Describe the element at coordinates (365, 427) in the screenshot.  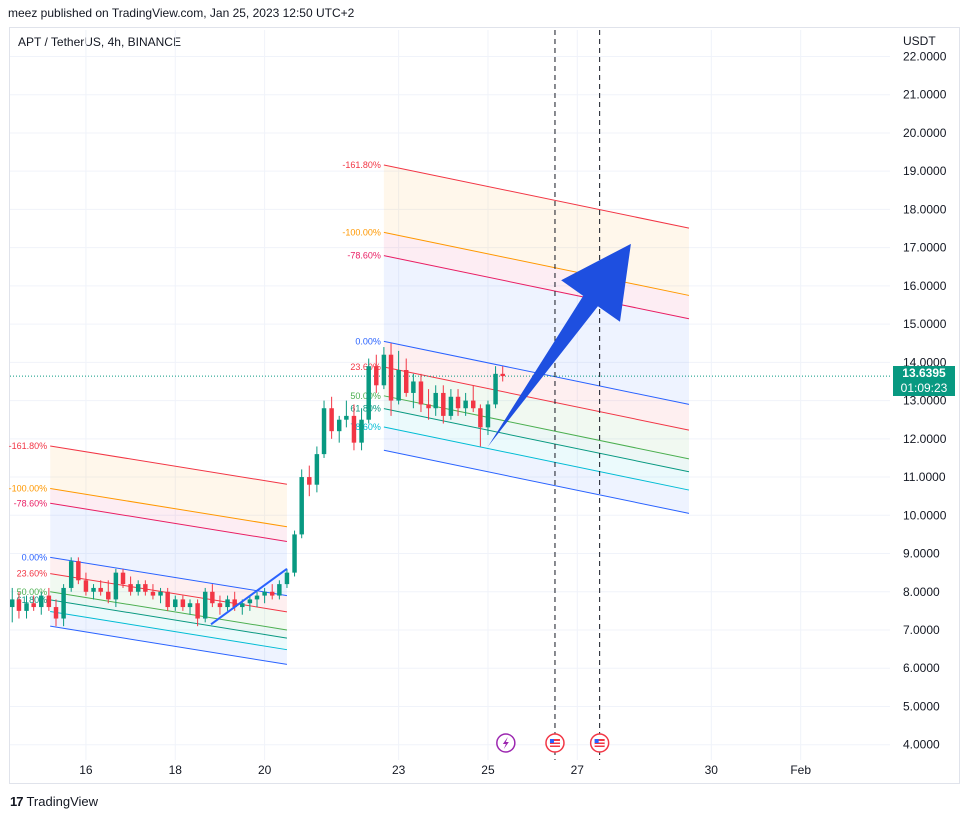
I see `fib-level-label: 78.60%` at that location.